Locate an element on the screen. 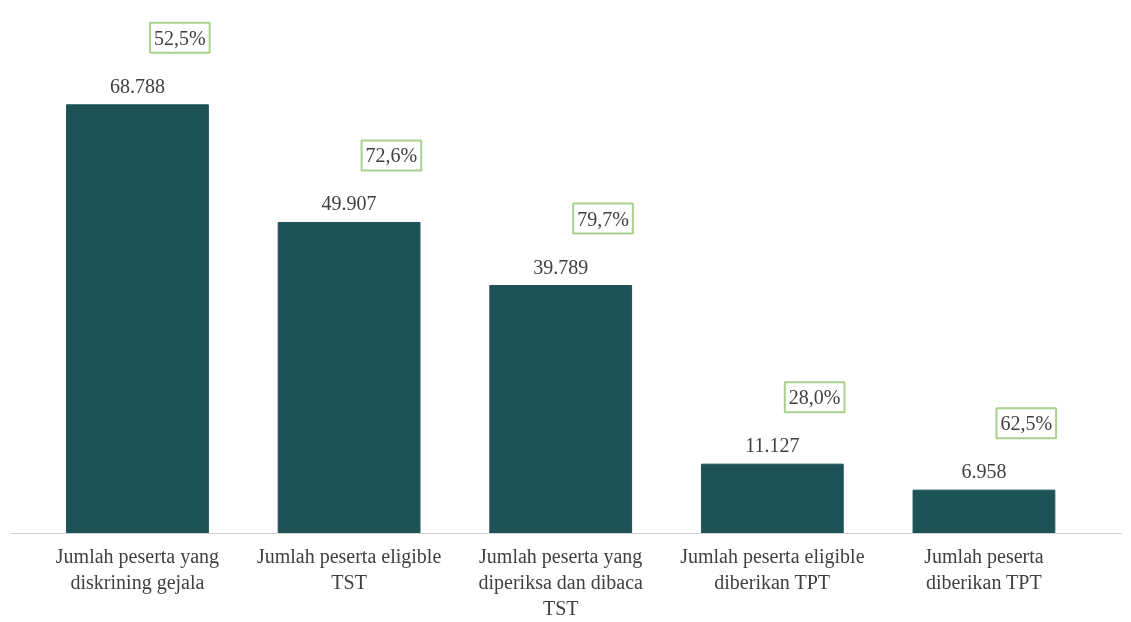 The image size is (1131, 622). data-label: 6.958 is located at coordinates (984, 471).